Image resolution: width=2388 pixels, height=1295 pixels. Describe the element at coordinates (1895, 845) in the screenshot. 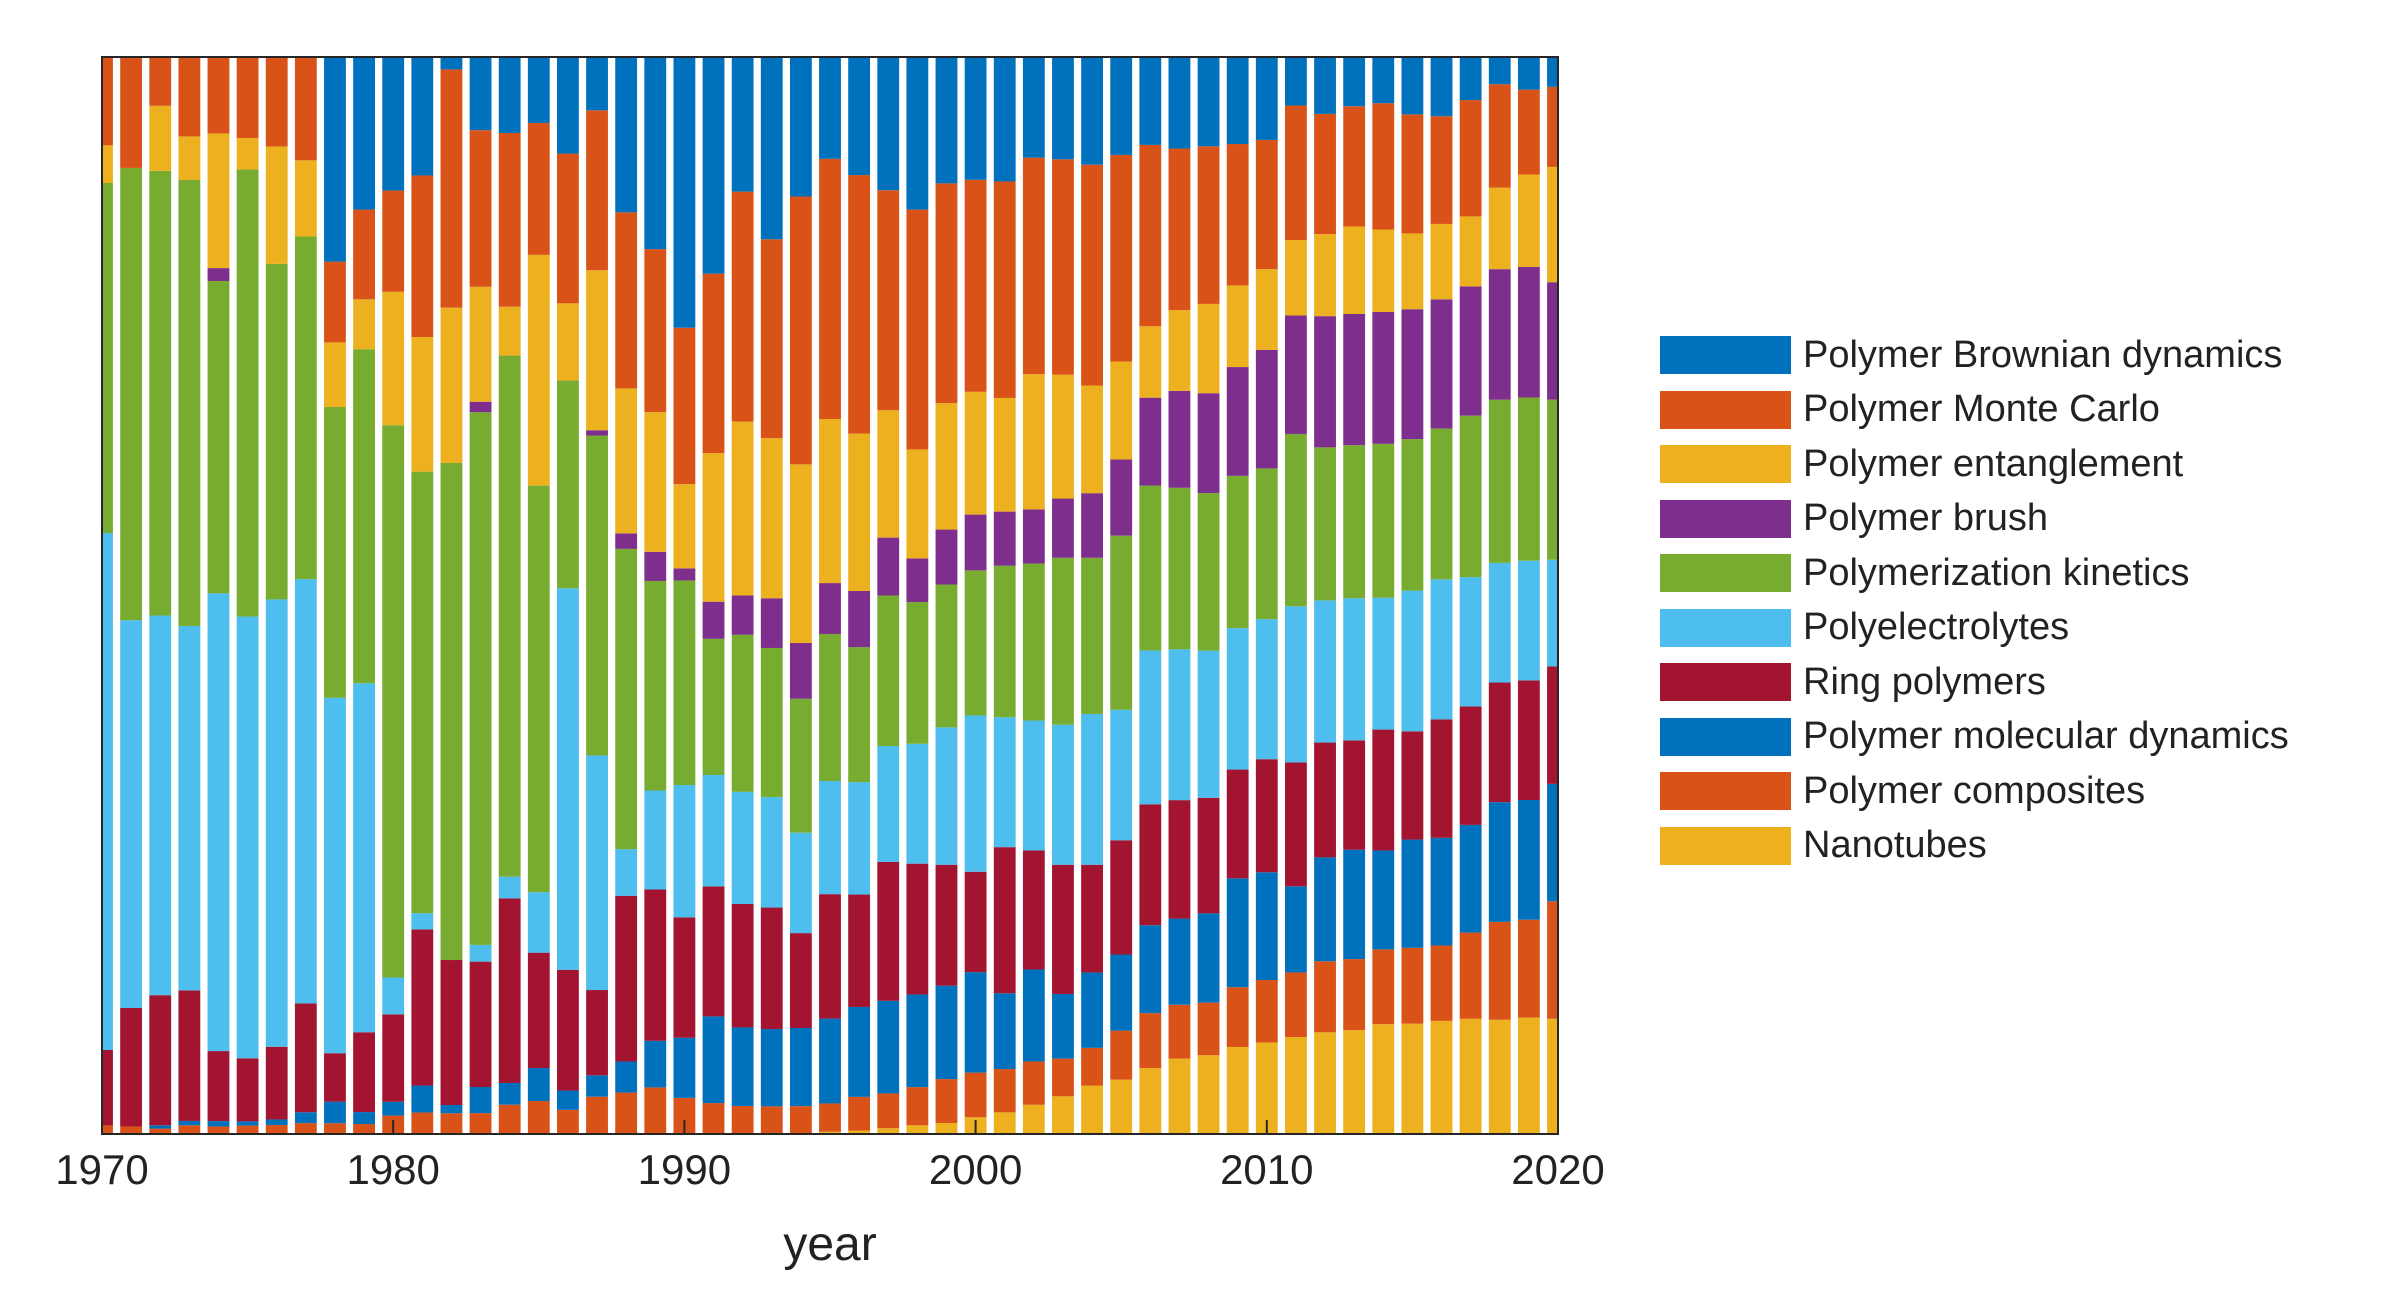

I see `legend-label: Nanotubes` at that location.